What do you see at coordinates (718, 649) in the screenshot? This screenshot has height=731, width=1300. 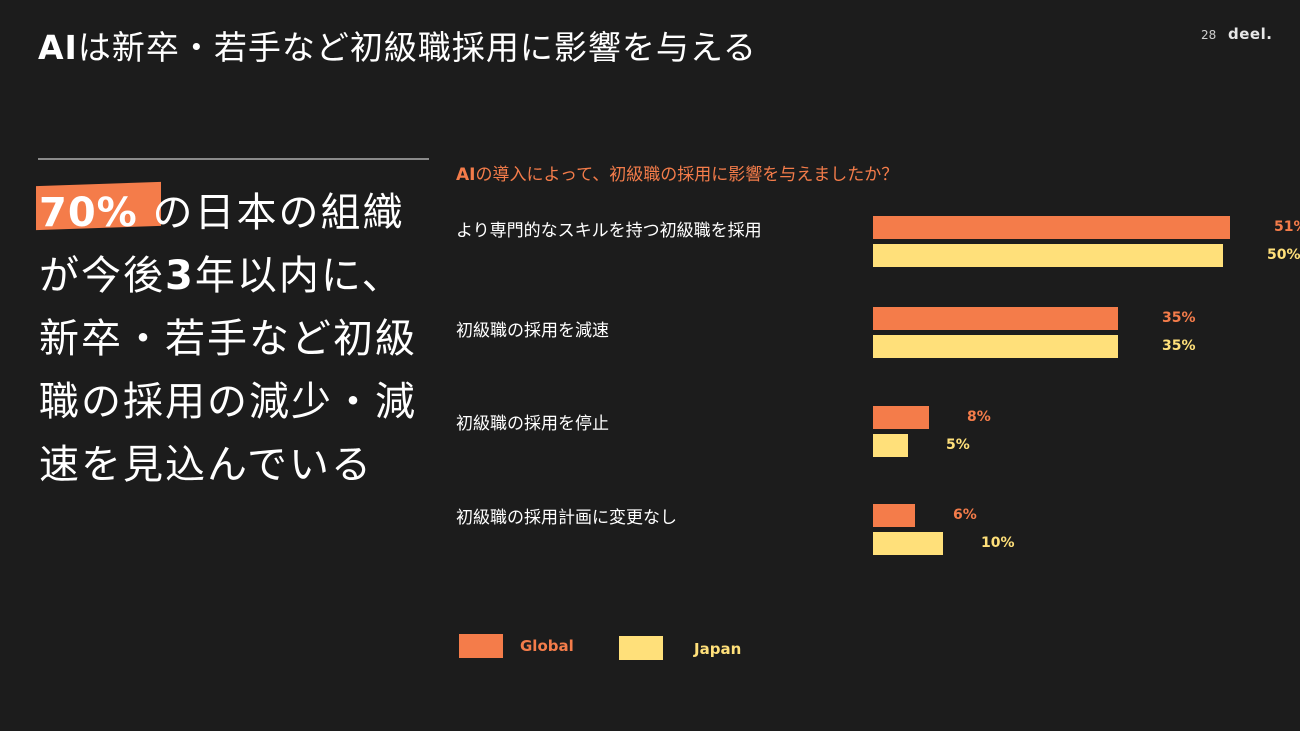 I see `legend-label-japan: Japan` at bounding box center [718, 649].